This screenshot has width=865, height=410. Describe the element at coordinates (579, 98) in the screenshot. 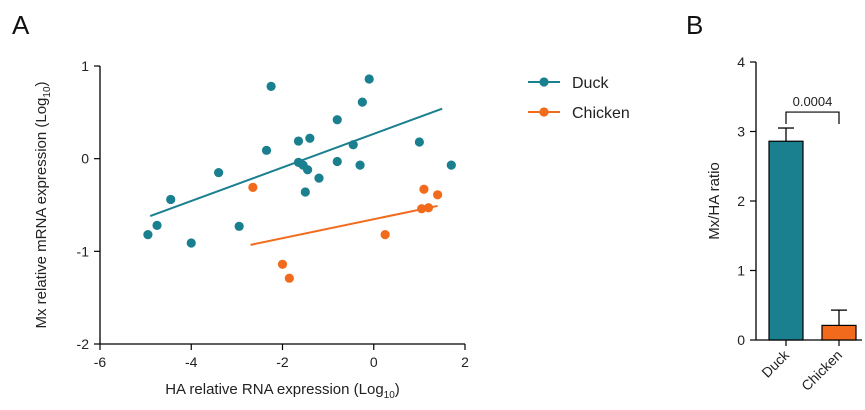

I see `scatter-legend: Duck Chicken` at that location.